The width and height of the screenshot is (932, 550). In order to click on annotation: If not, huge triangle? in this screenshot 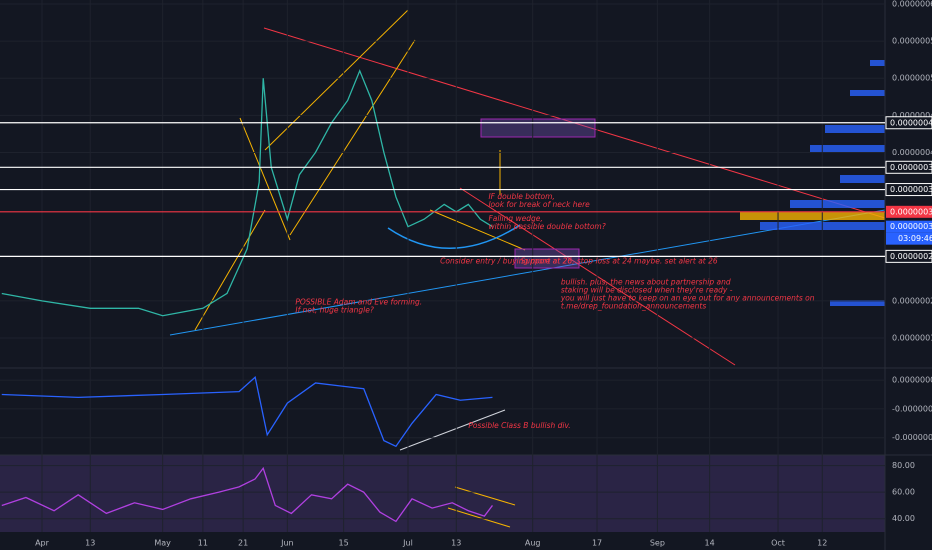, I will do `click(334, 309)`.